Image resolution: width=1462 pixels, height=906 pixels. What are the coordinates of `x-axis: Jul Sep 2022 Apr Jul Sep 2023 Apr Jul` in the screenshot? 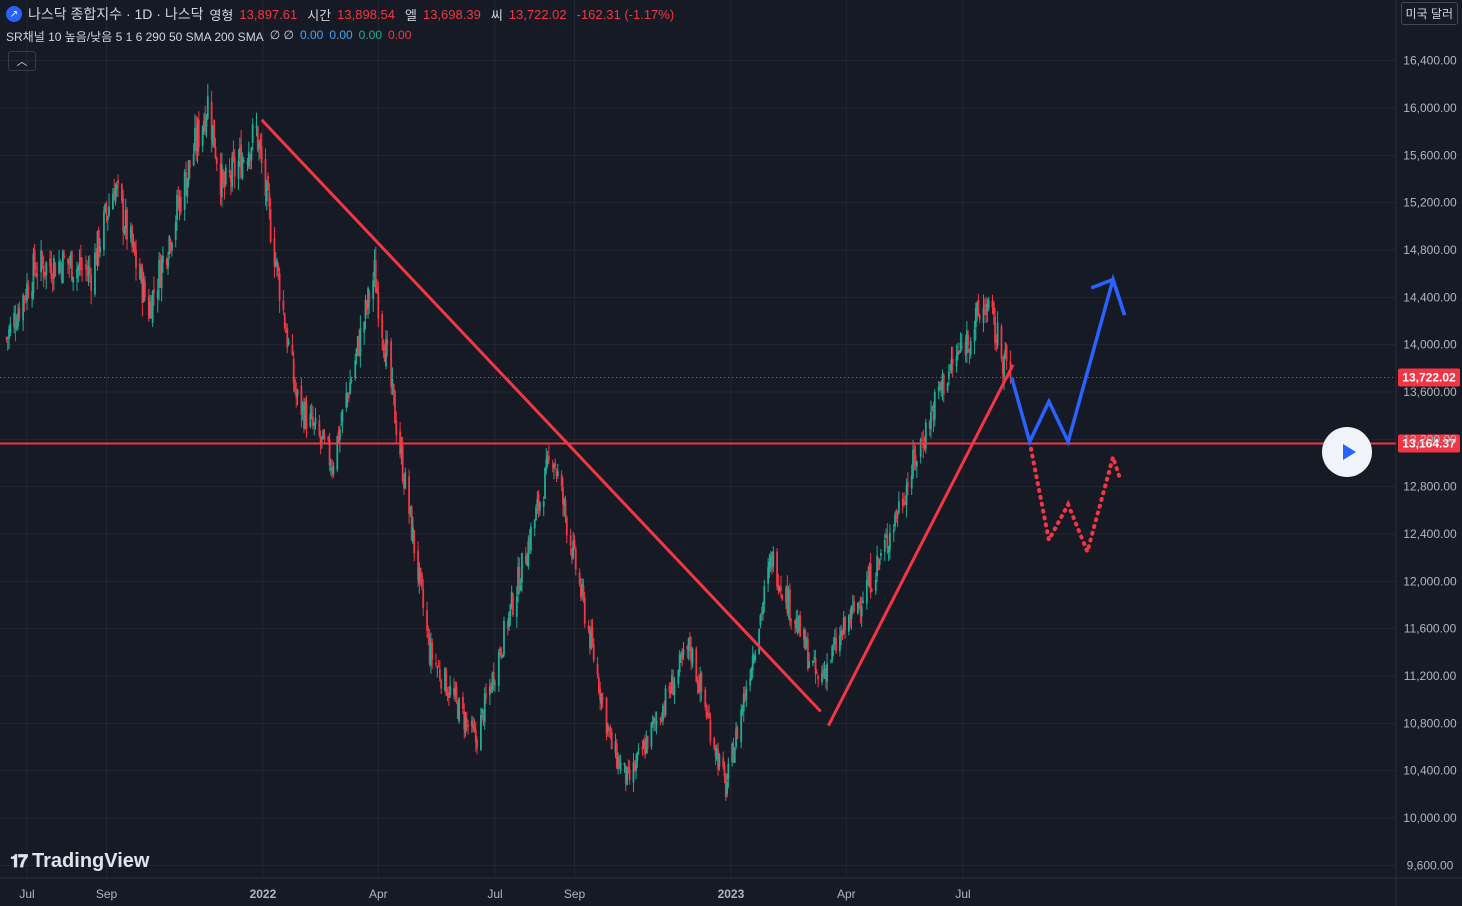 It's located at (731, 889).